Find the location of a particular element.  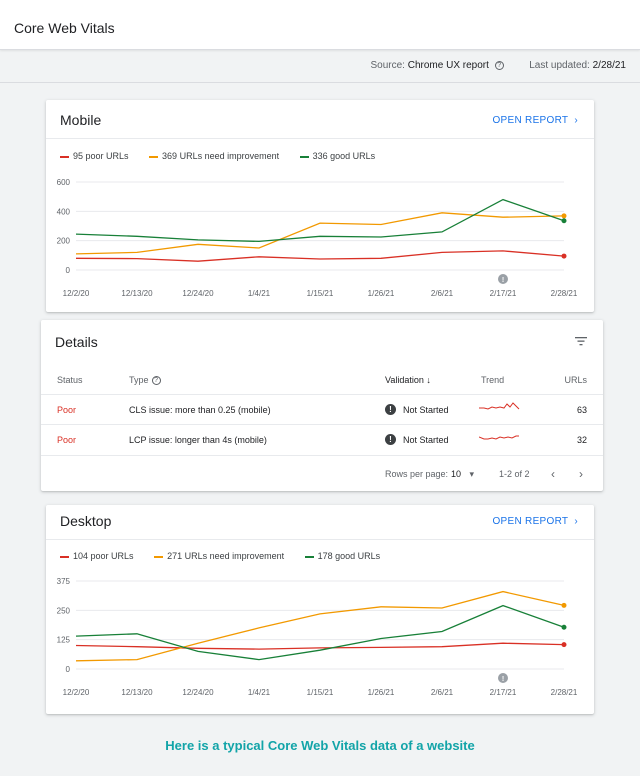

rows-per-page-select: 10 ▾ is located at coordinates (462, 474).